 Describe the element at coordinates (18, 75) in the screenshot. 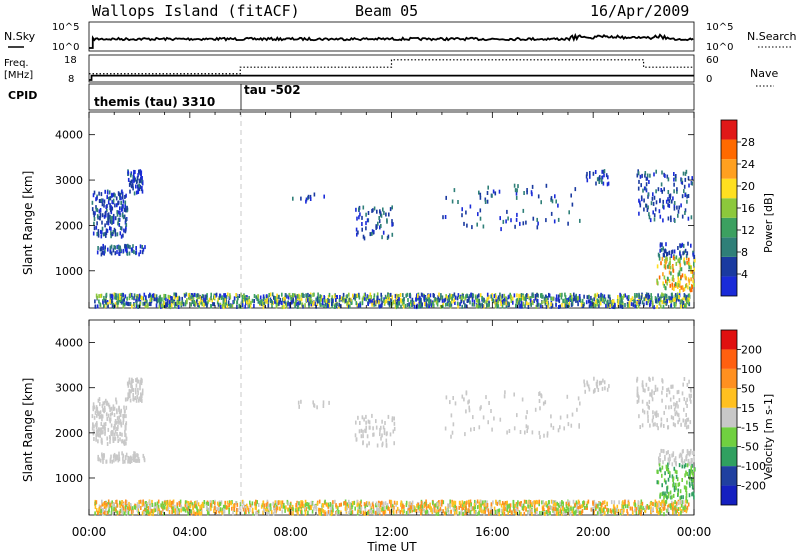

I see `freq-unit: [MHz]` at that location.